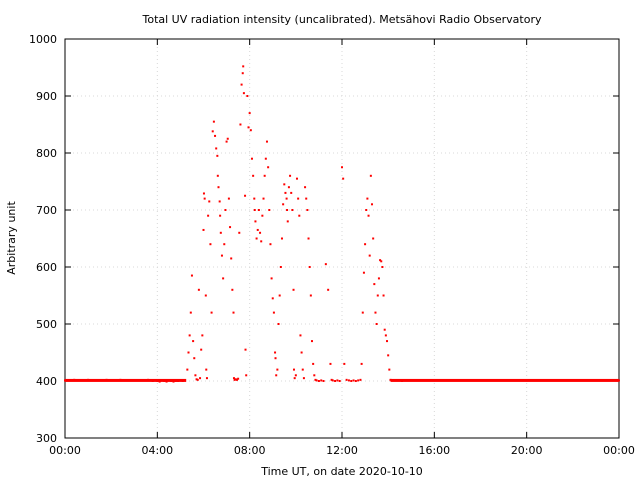 Image resolution: width=640 pixels, height=480 pixels. Describe the element at coordinates (11, 238) in the screenshot. I see `y-axis-label: Arbitrary unit` at that location.